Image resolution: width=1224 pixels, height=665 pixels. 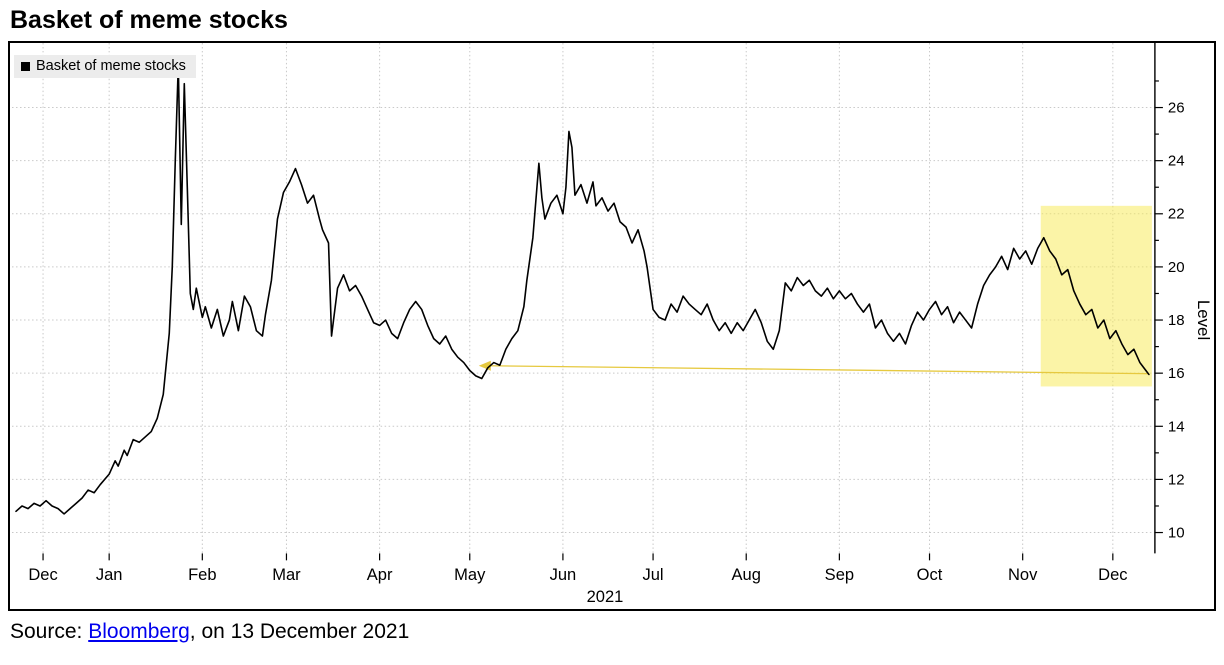 What do you see at coordinates (1176, 320) in the screenshot?
I see `y-tick-label: 18` at bounding box center [1176, 320].